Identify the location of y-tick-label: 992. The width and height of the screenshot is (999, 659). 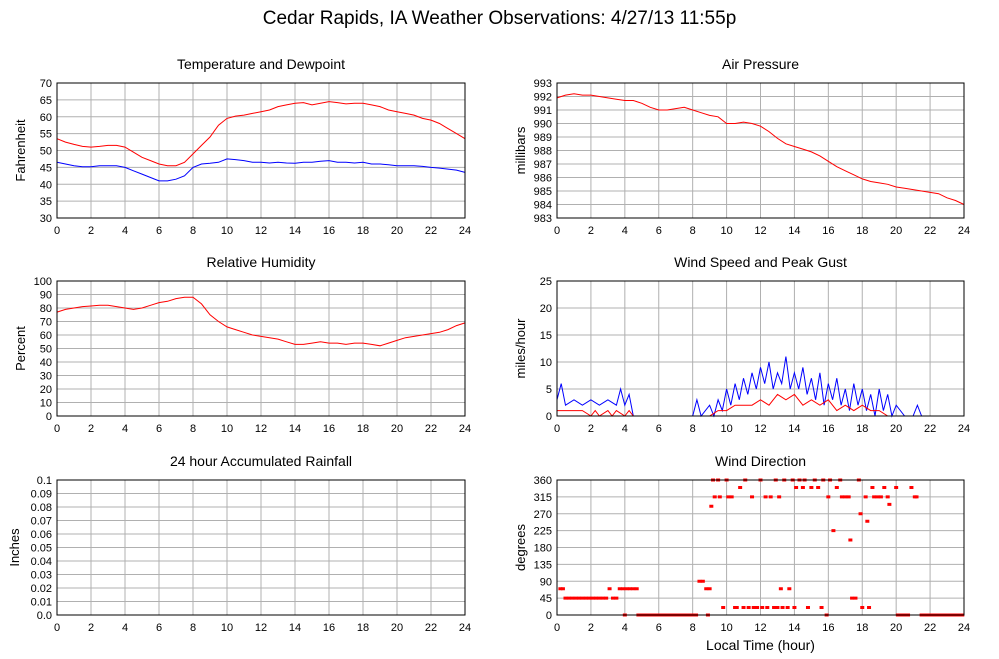
(543, 98).